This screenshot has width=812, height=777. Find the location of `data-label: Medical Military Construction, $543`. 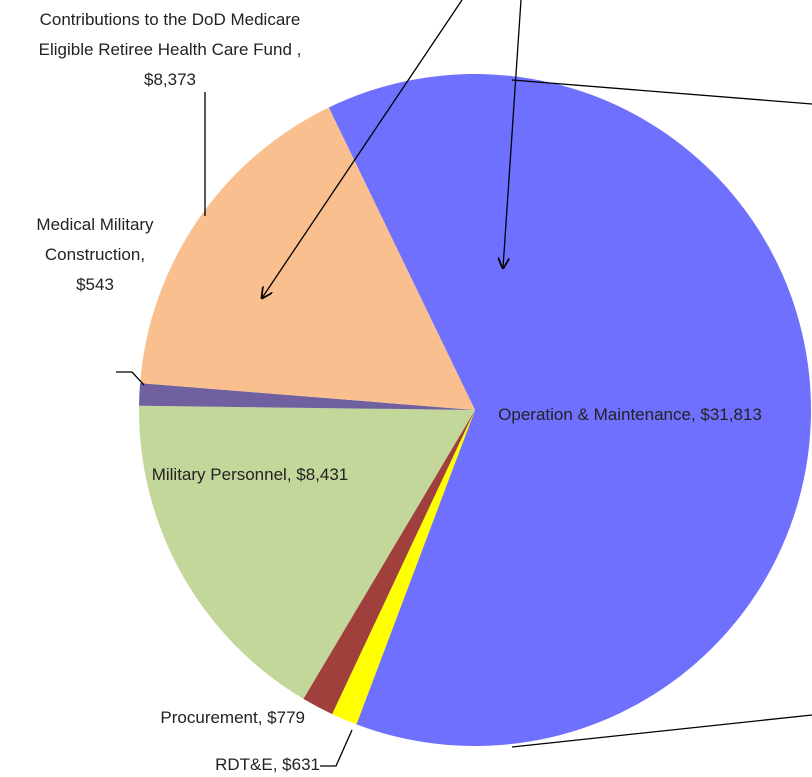

data-label: Medical Military Construction, $543 is located at coordinates (95, 254).